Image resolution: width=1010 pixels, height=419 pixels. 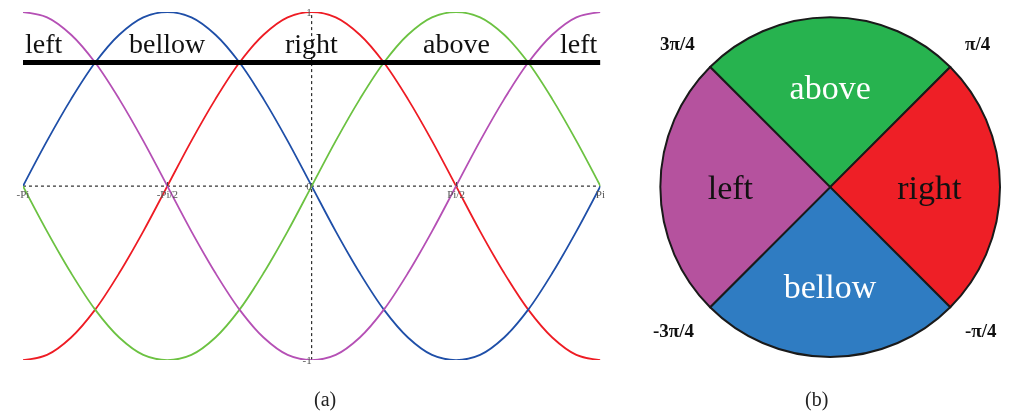 I want to click on slice-label: above, so click(x=830, y=88).